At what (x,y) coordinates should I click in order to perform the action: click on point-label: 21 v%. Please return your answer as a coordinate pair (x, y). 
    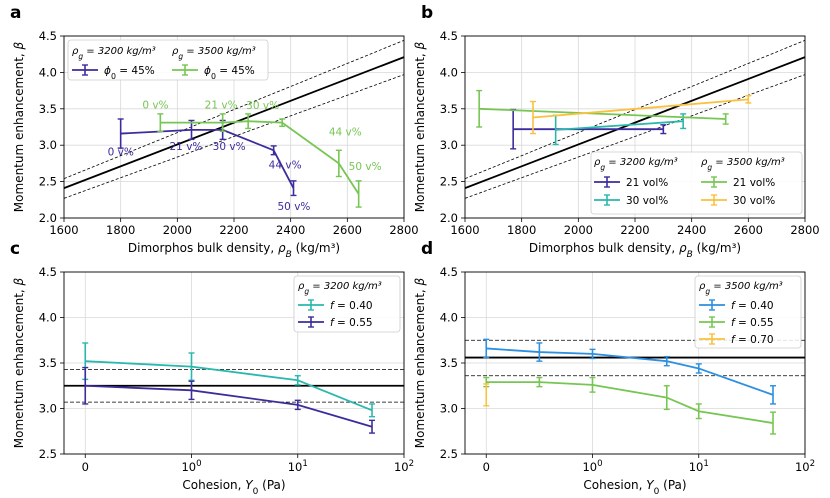
    Looking at the image, I should click on (221, 106).